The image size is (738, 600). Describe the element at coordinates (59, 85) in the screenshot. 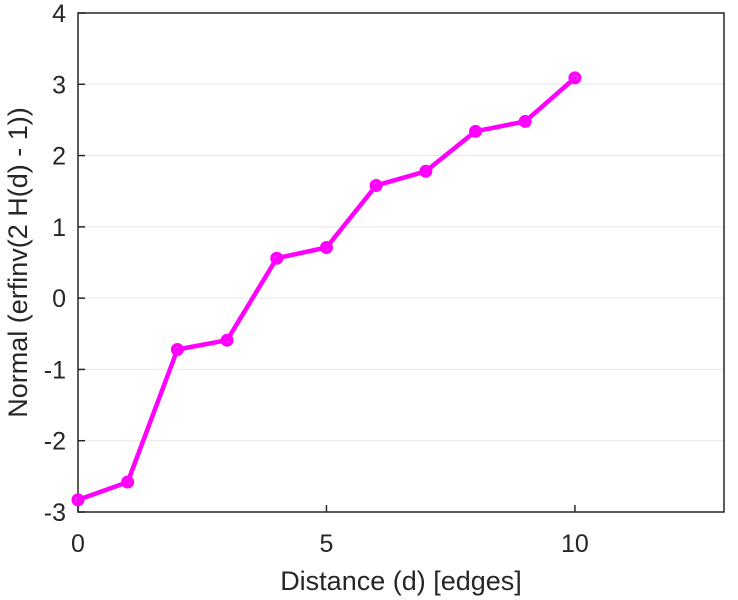

I see `y-tick-label-6: 3` at that location.